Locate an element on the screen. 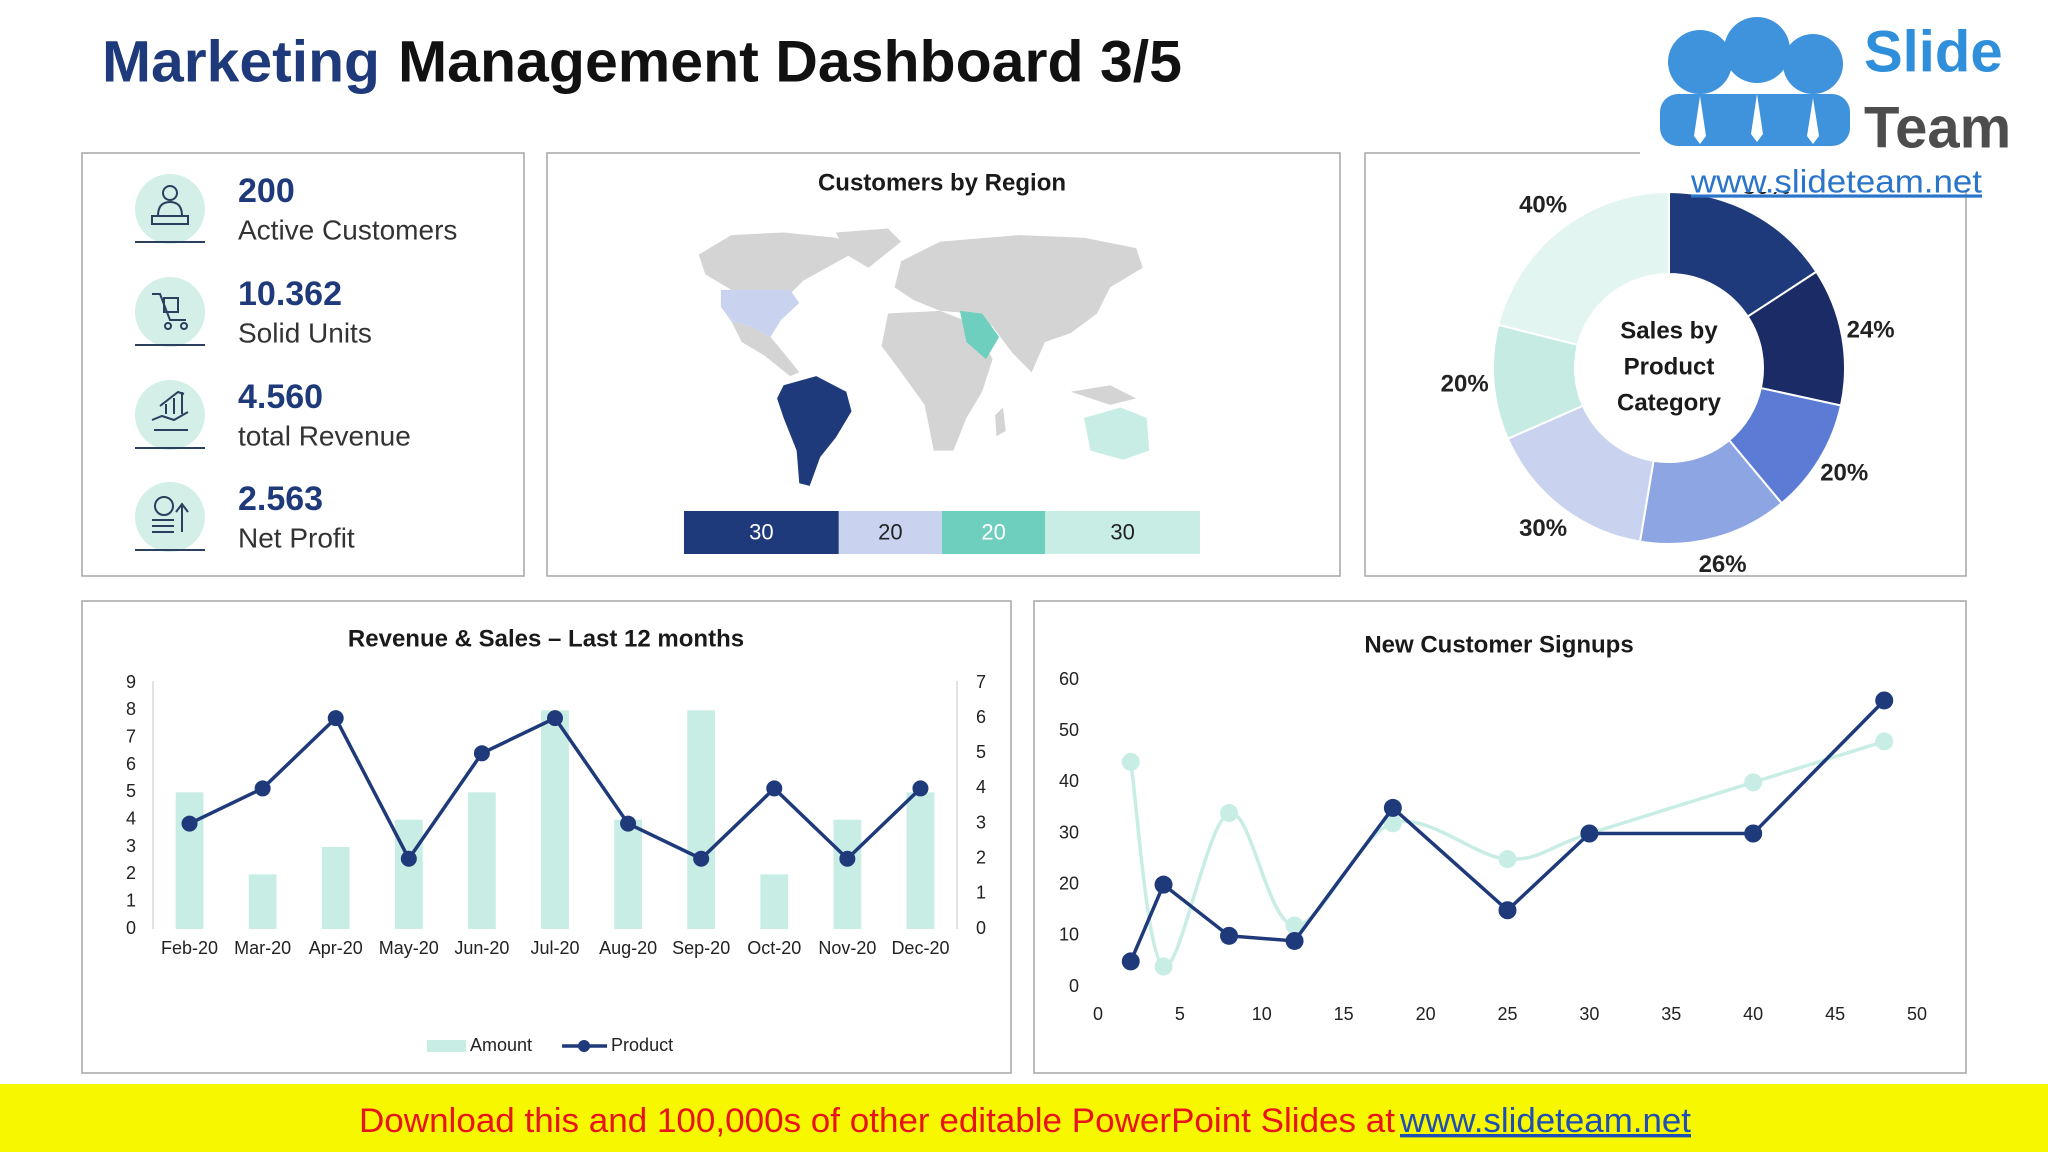  x-tick-label: Sep-20 is located at coordinates (701, 948).